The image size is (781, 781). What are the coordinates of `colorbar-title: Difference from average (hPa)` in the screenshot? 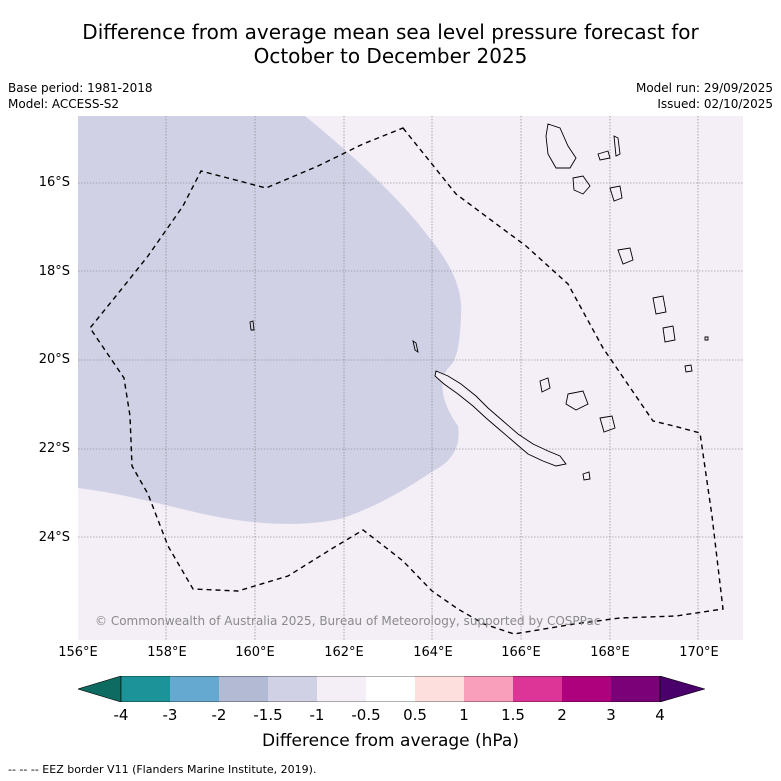 It's located at (390, 741).